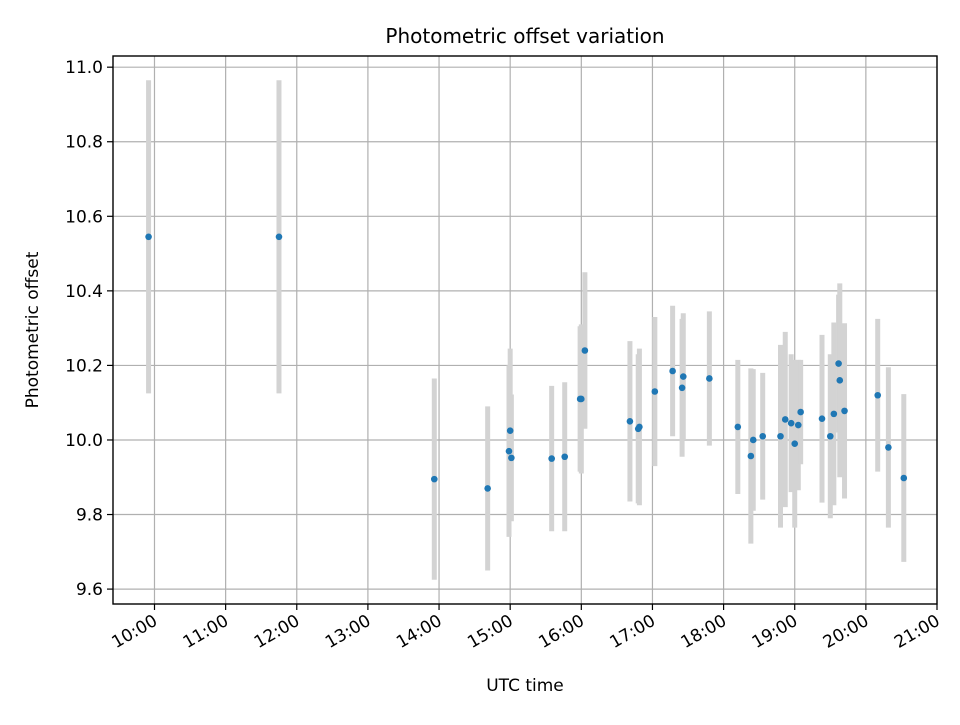 Image resolution: width=960 pixels, height=725 pixels. I want to click on x-axis-label: UTC time, so click(525, 686).